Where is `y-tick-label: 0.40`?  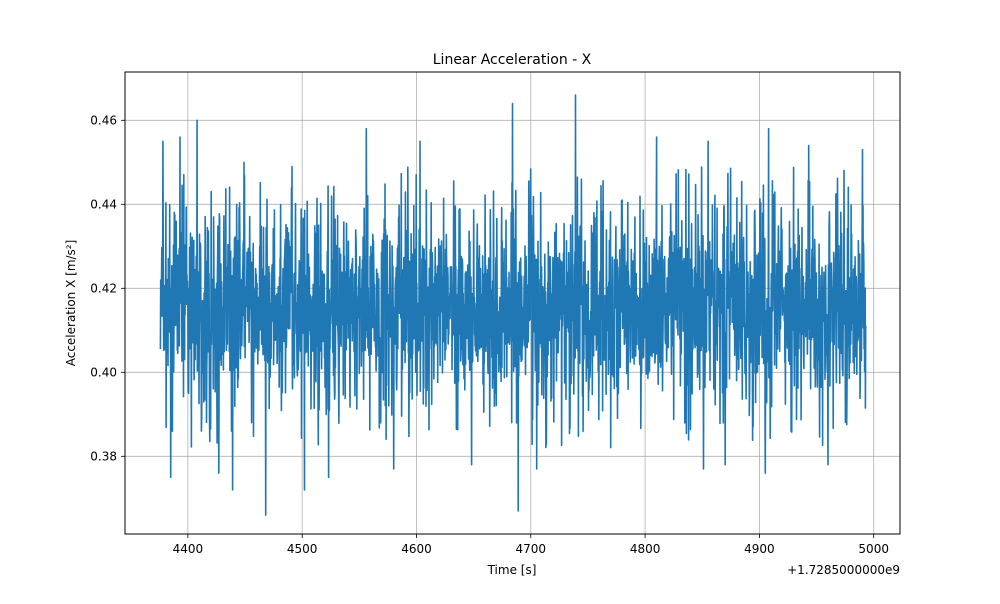
y-tick-label: 0.40 is located at coordinates (103, 372).